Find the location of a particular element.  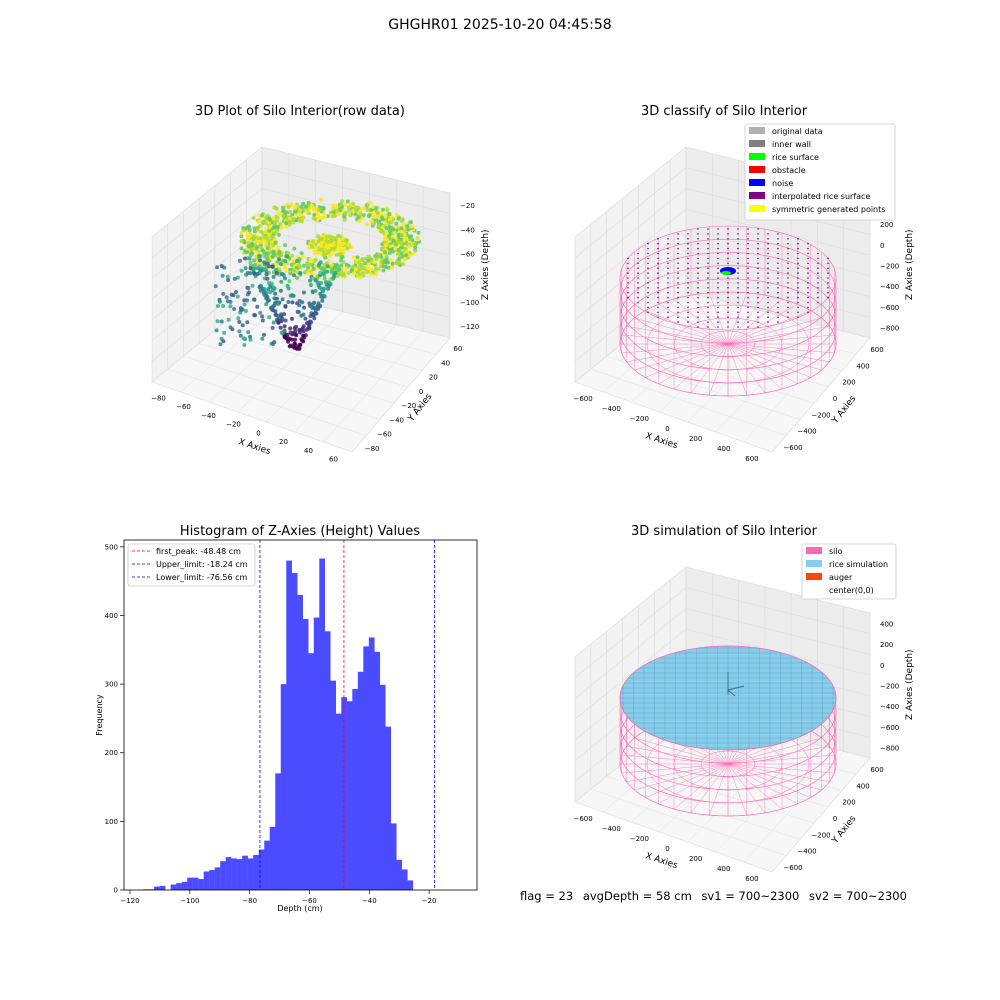

histogram-y-tick-label: 300 is located at coordinates (111, 685).